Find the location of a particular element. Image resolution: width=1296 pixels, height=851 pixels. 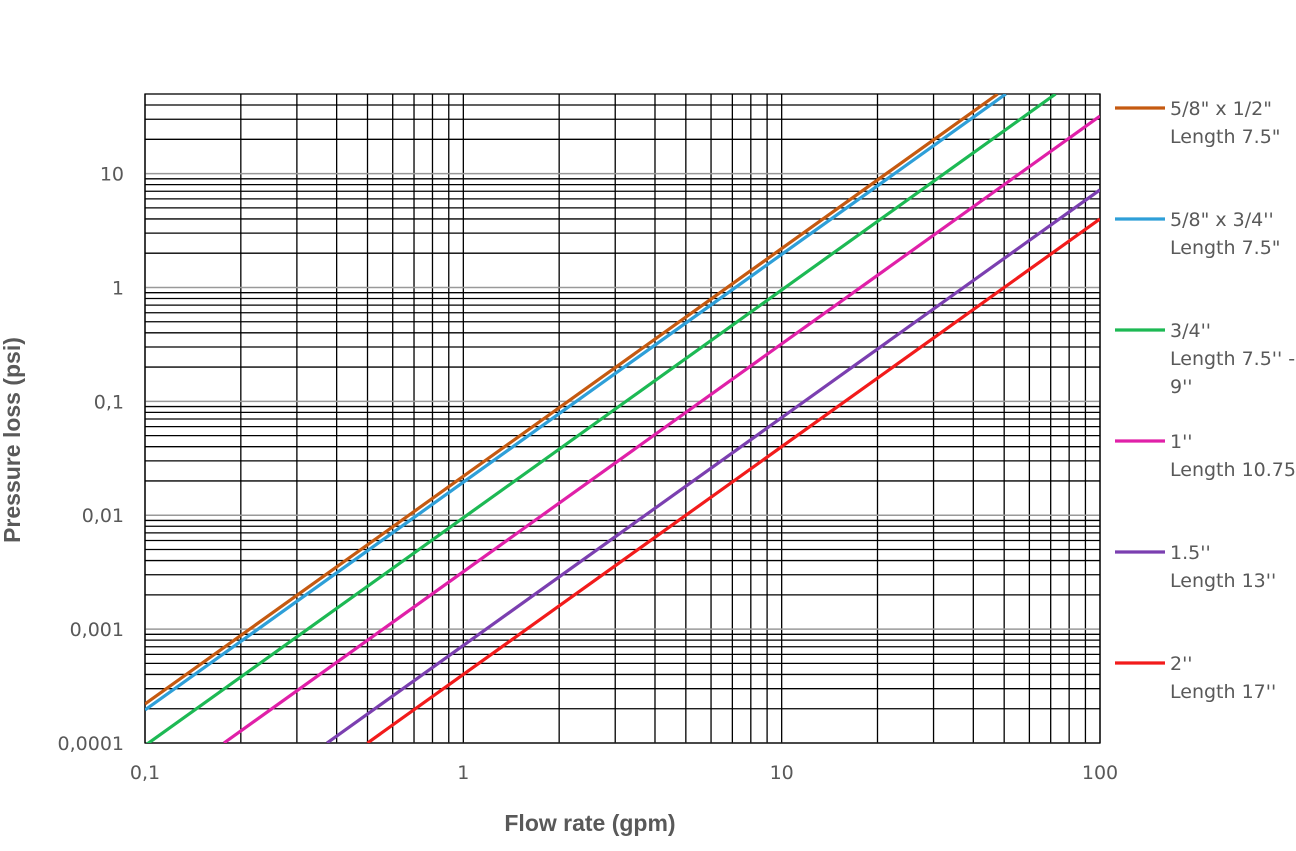

x-tick-label: 1 is located at coordinates (463, 773).